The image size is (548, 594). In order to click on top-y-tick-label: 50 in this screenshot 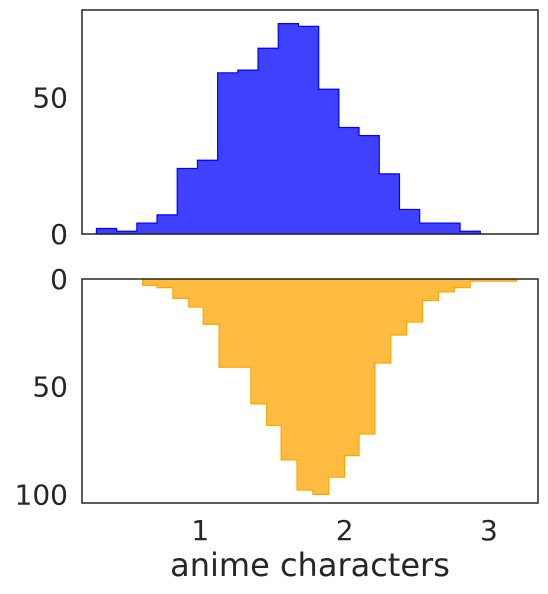, I will do `click(50, 97)`.